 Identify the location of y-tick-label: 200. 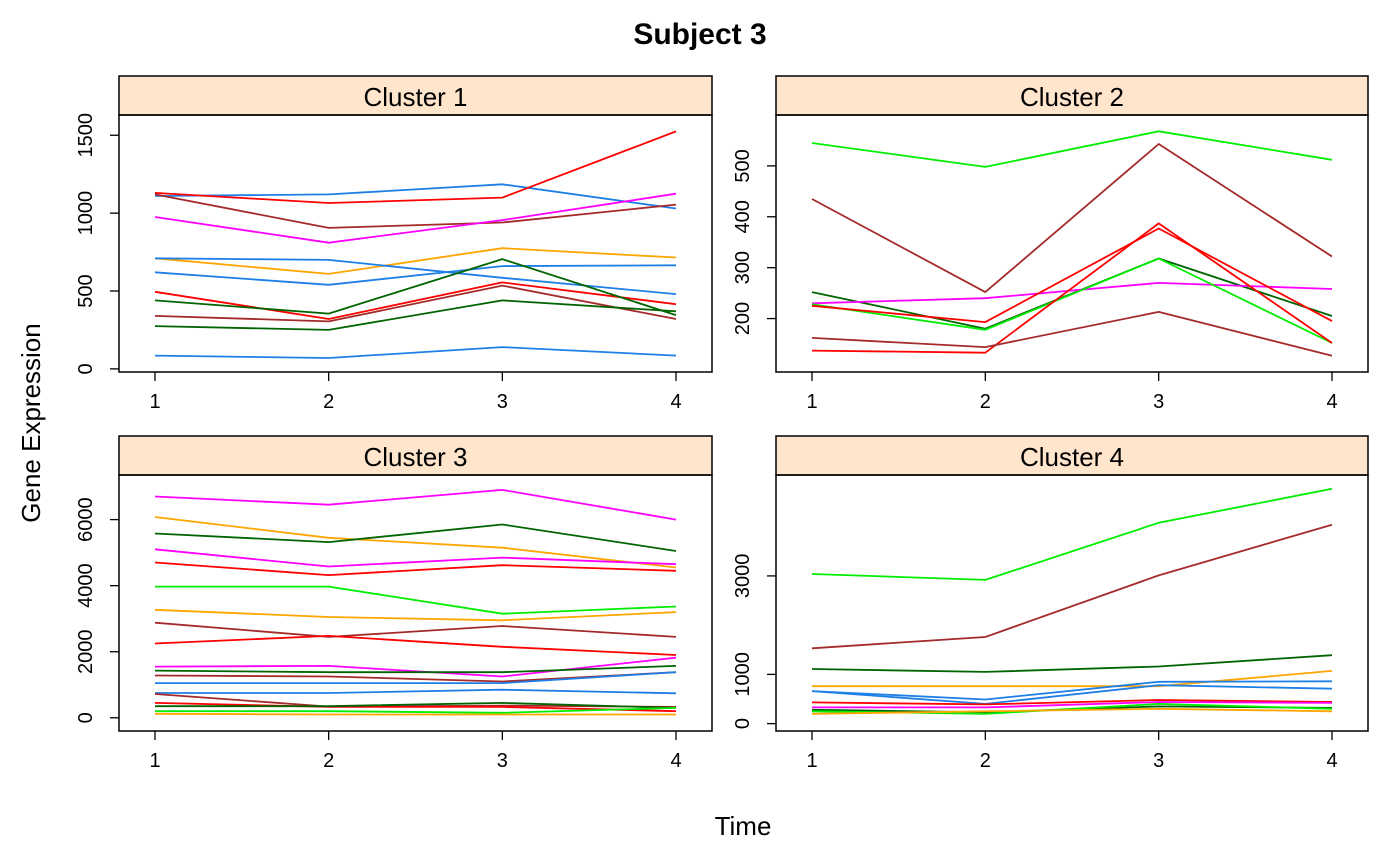
(743, 318).